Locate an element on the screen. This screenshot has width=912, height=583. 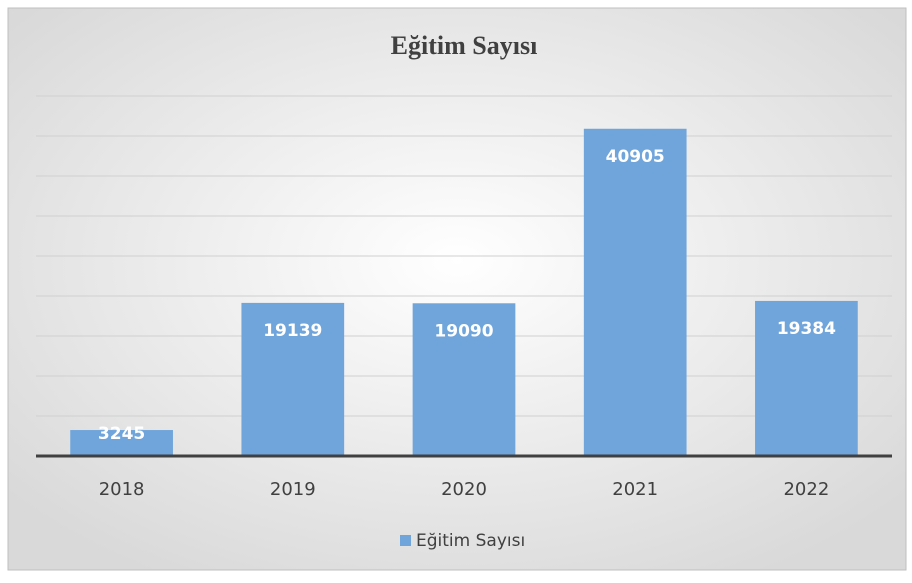
x-tick-label: 2022 is located at coordinates (806, 489).